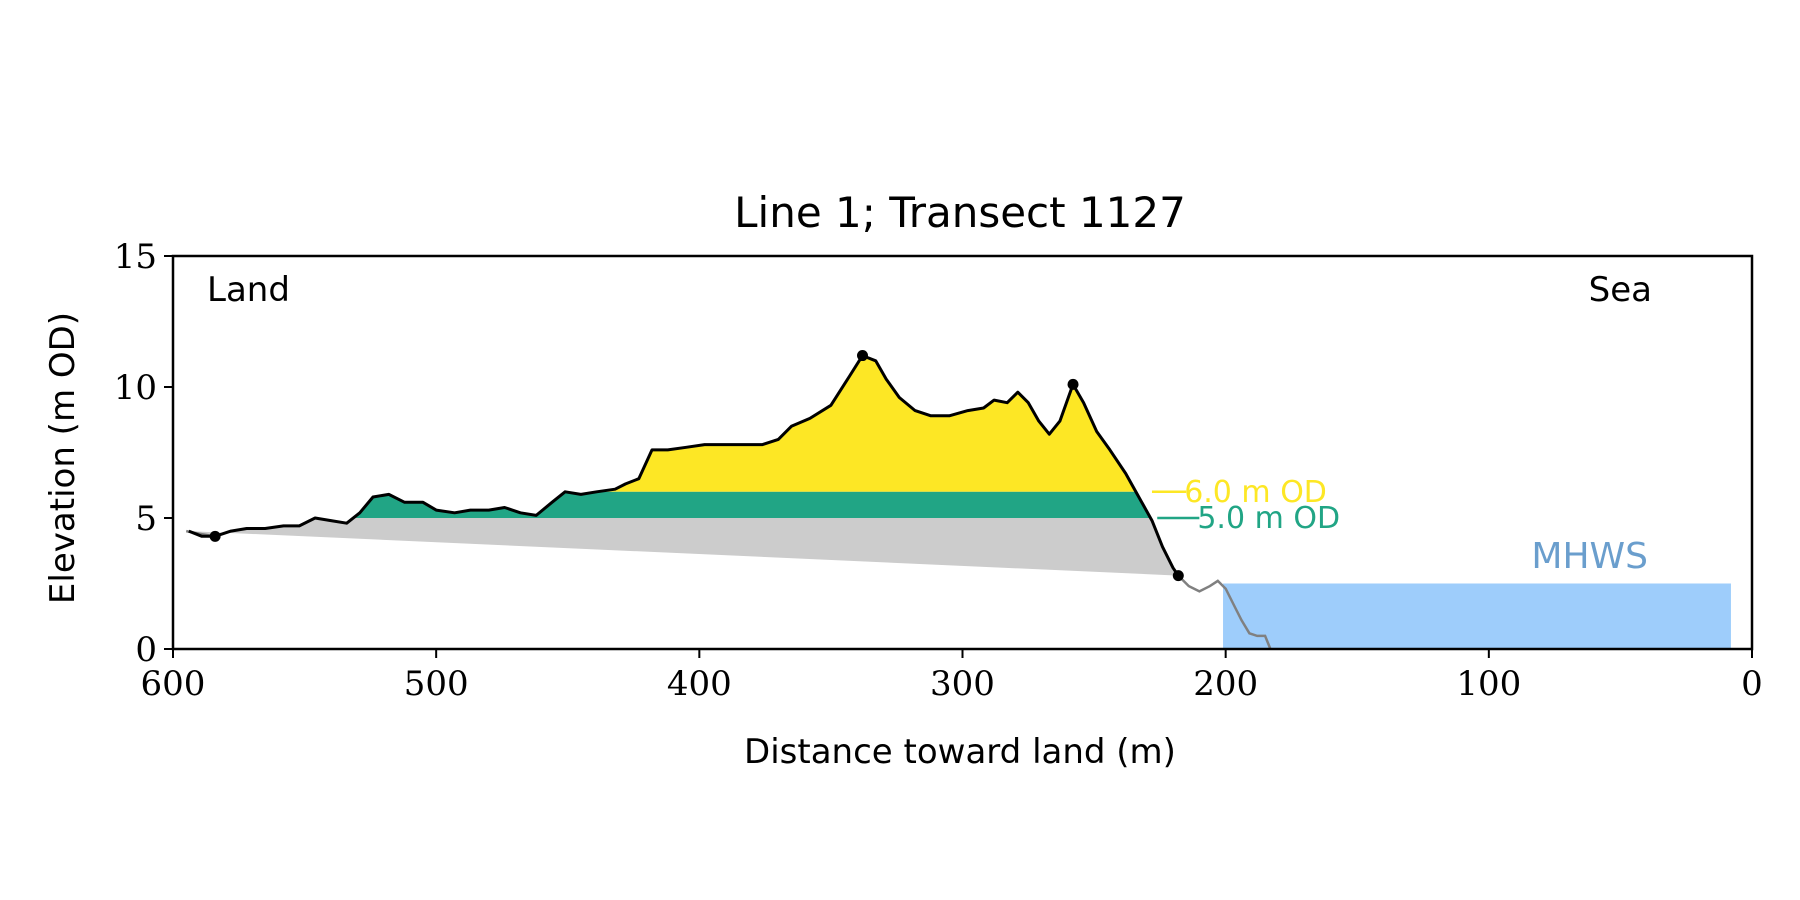  I want to click on x-tick-label: 400, so click(699, 684).